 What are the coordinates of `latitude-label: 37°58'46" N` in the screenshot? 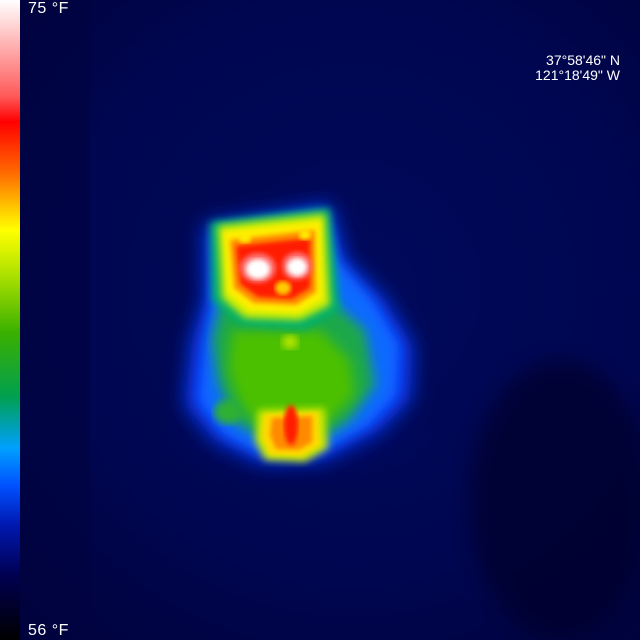 It's located at (583, 60).